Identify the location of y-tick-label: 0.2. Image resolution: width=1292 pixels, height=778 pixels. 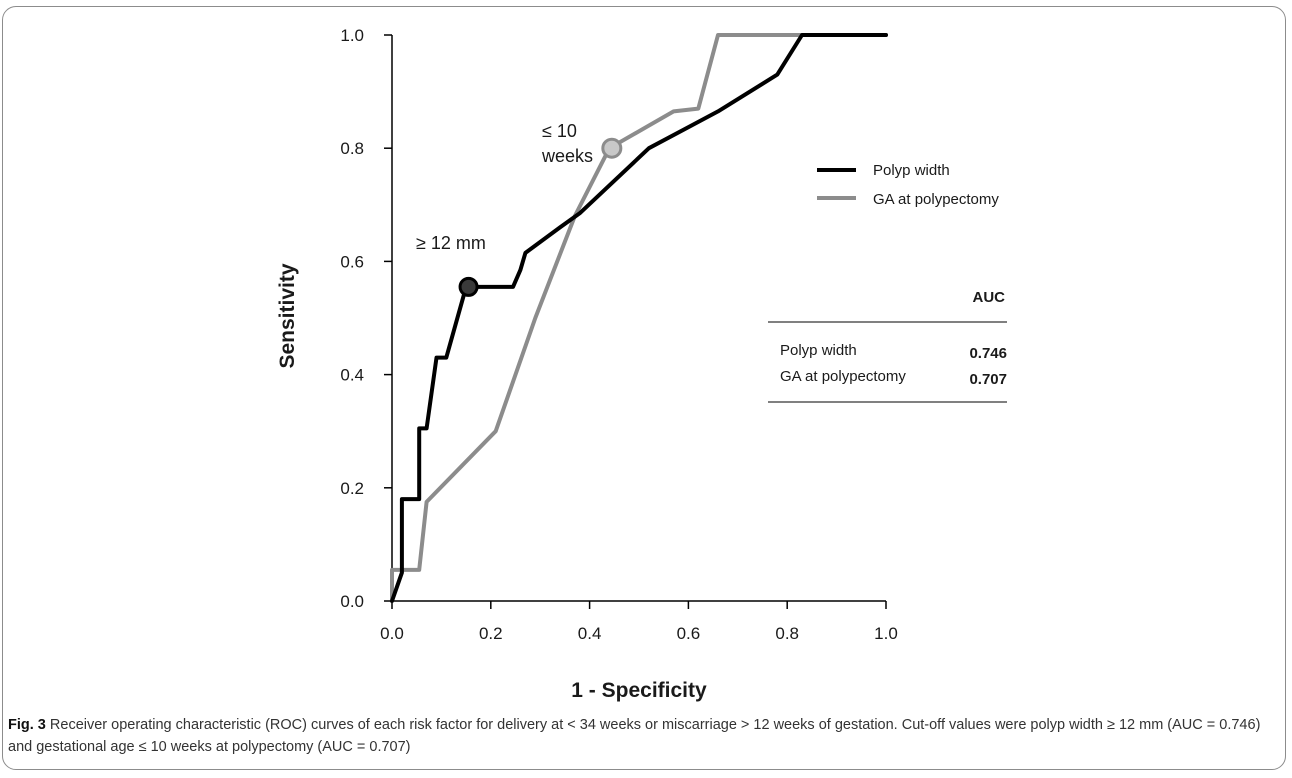
(352, 488).